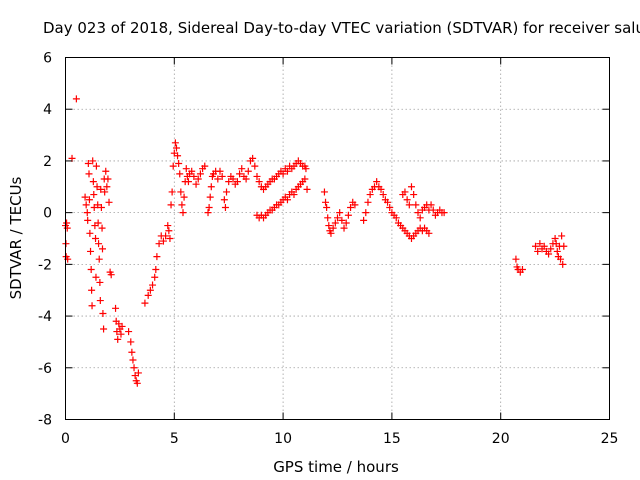 The width and height of the screenshot is (640, 480). What do you see at coordinates (610, 439) in the screenshot?
I see `x-tick-label: 25` at bounding box center [610, 439].